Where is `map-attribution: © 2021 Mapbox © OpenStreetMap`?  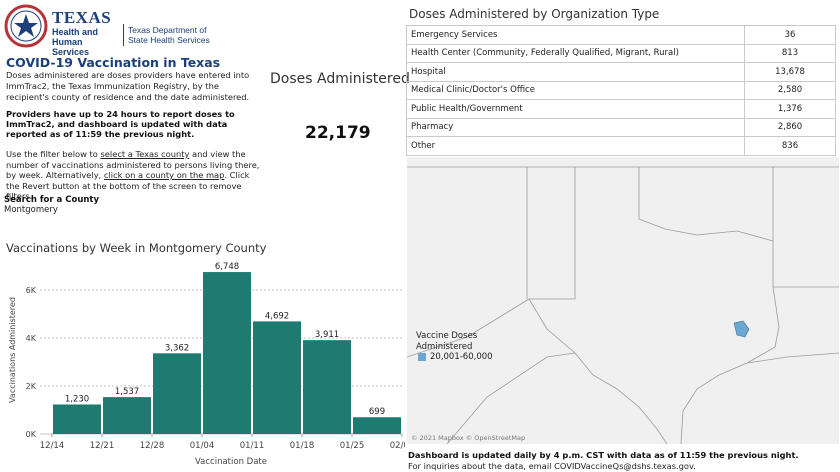 map-attribution: © 2021 Mapbox © OpenStreetMap is located at coordinates (468, 438).